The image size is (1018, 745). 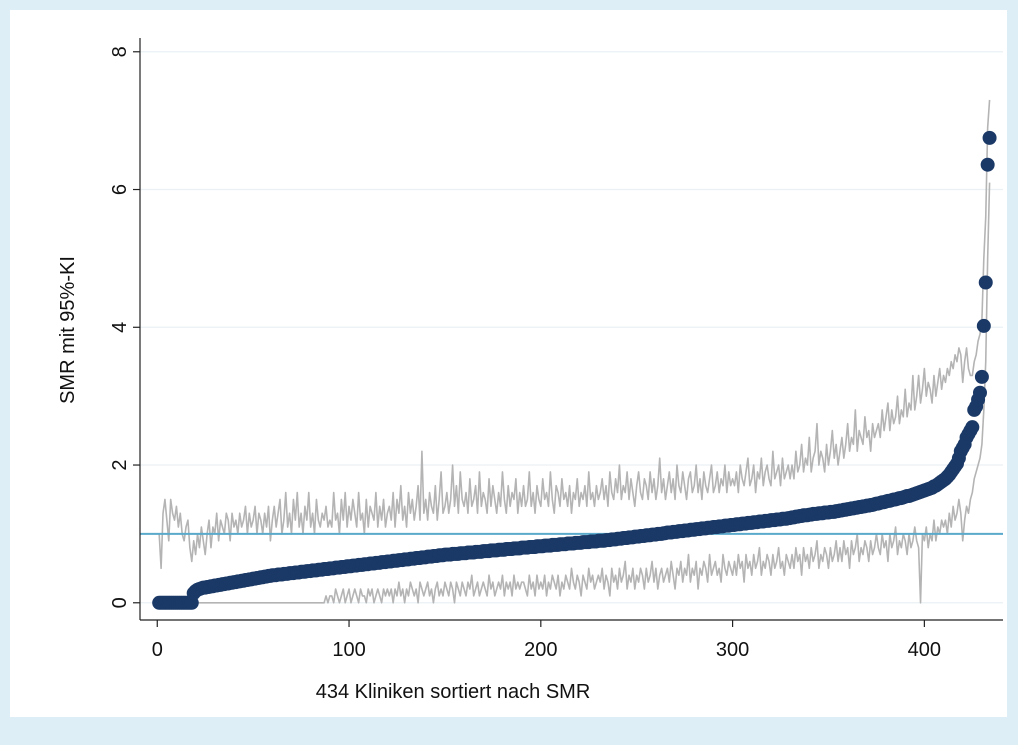 I want to click on x-axis-label: 434 Kliniken sortiert nach SMR, so click(x=453, y=692).